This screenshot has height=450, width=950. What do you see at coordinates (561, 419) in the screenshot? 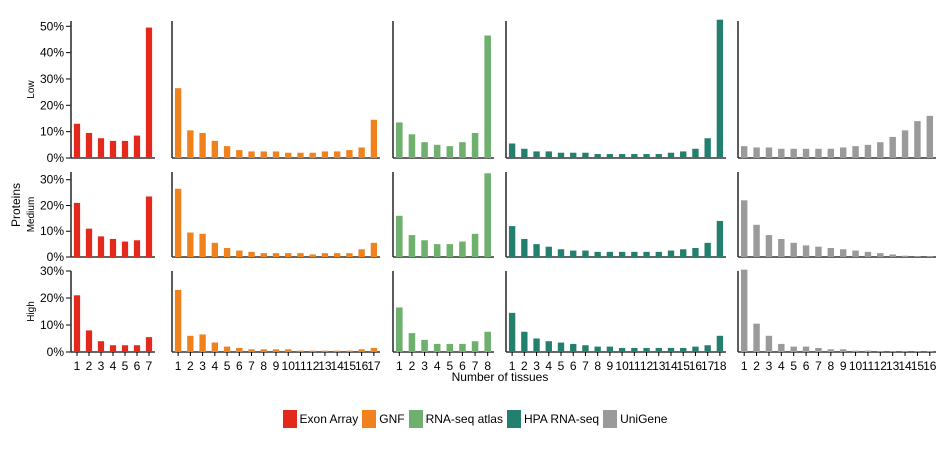
I see `legend-label: HPA RNA-seq` at bounding box center [561, 419].